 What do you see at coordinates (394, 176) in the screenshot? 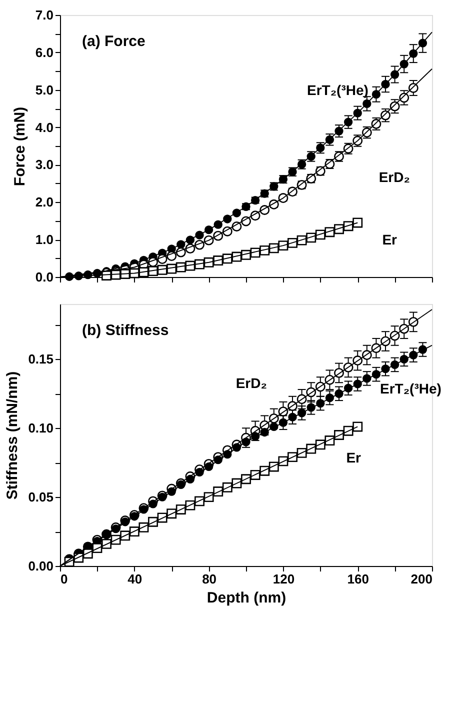
I see `text: ErD₂` at bounding box center [394, 176].